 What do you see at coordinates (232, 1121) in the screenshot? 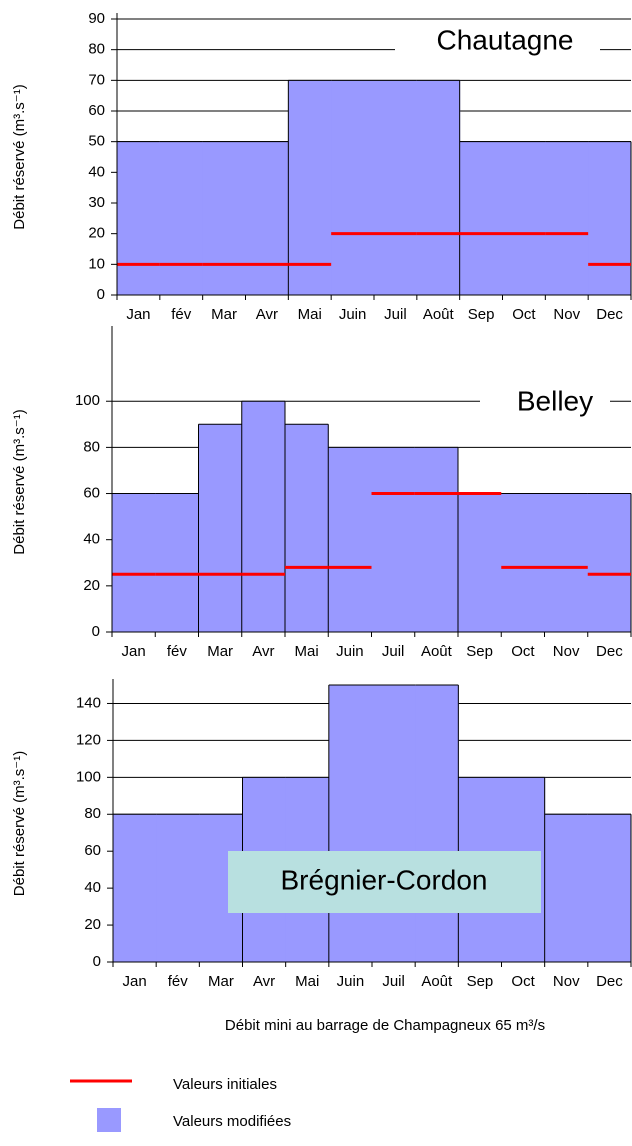
I see `legend-label: Valeurs modifiées` at bounding box center [232, 1121].